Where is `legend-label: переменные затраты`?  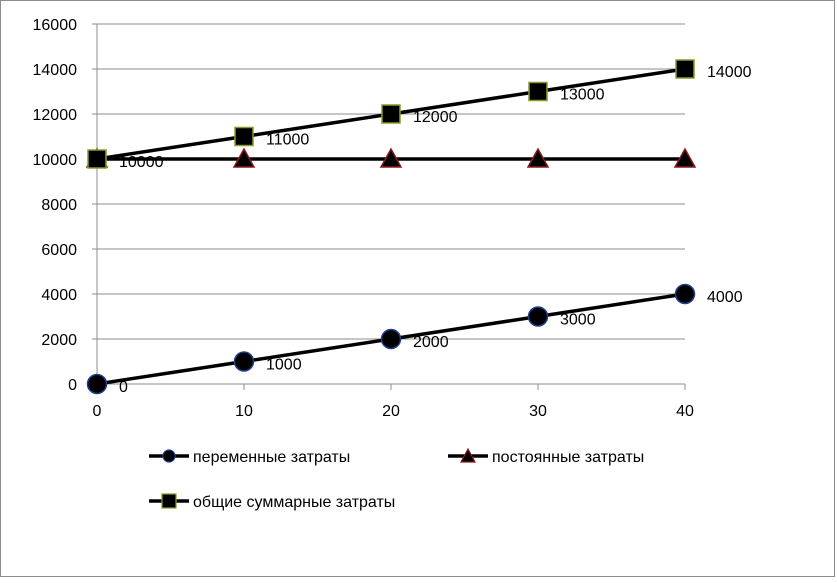 legend-label: переменные затраты is located at coordinates (271, 457).